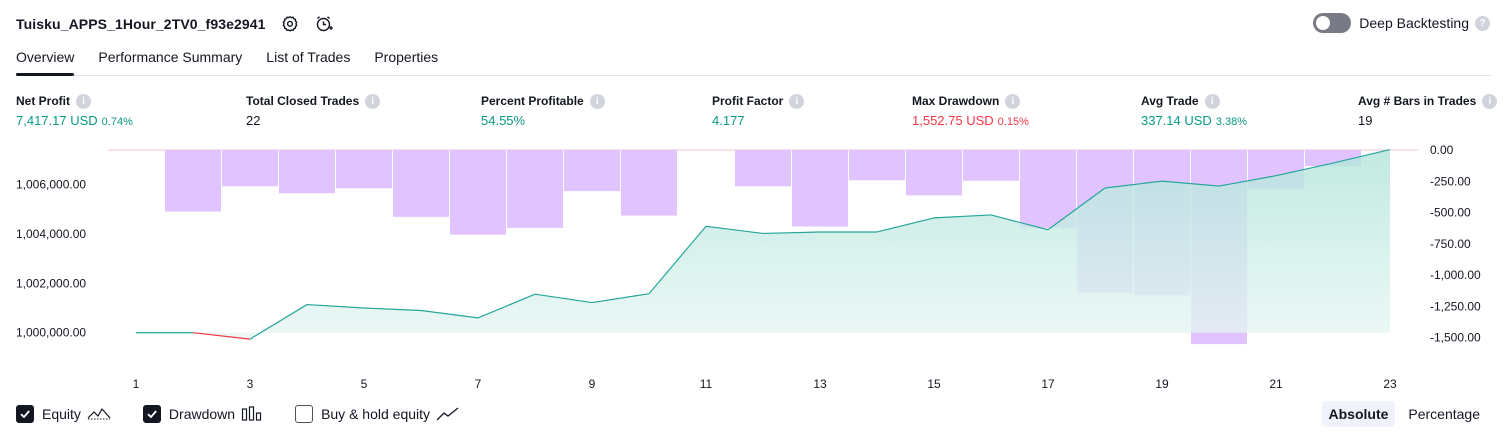 Image resolution: width=1507 pixels, height=438 pixels. Describe the element at coordinates (170, 57) in the screenshot. I see `tab-performance-summary: Performance Summary` at that location.